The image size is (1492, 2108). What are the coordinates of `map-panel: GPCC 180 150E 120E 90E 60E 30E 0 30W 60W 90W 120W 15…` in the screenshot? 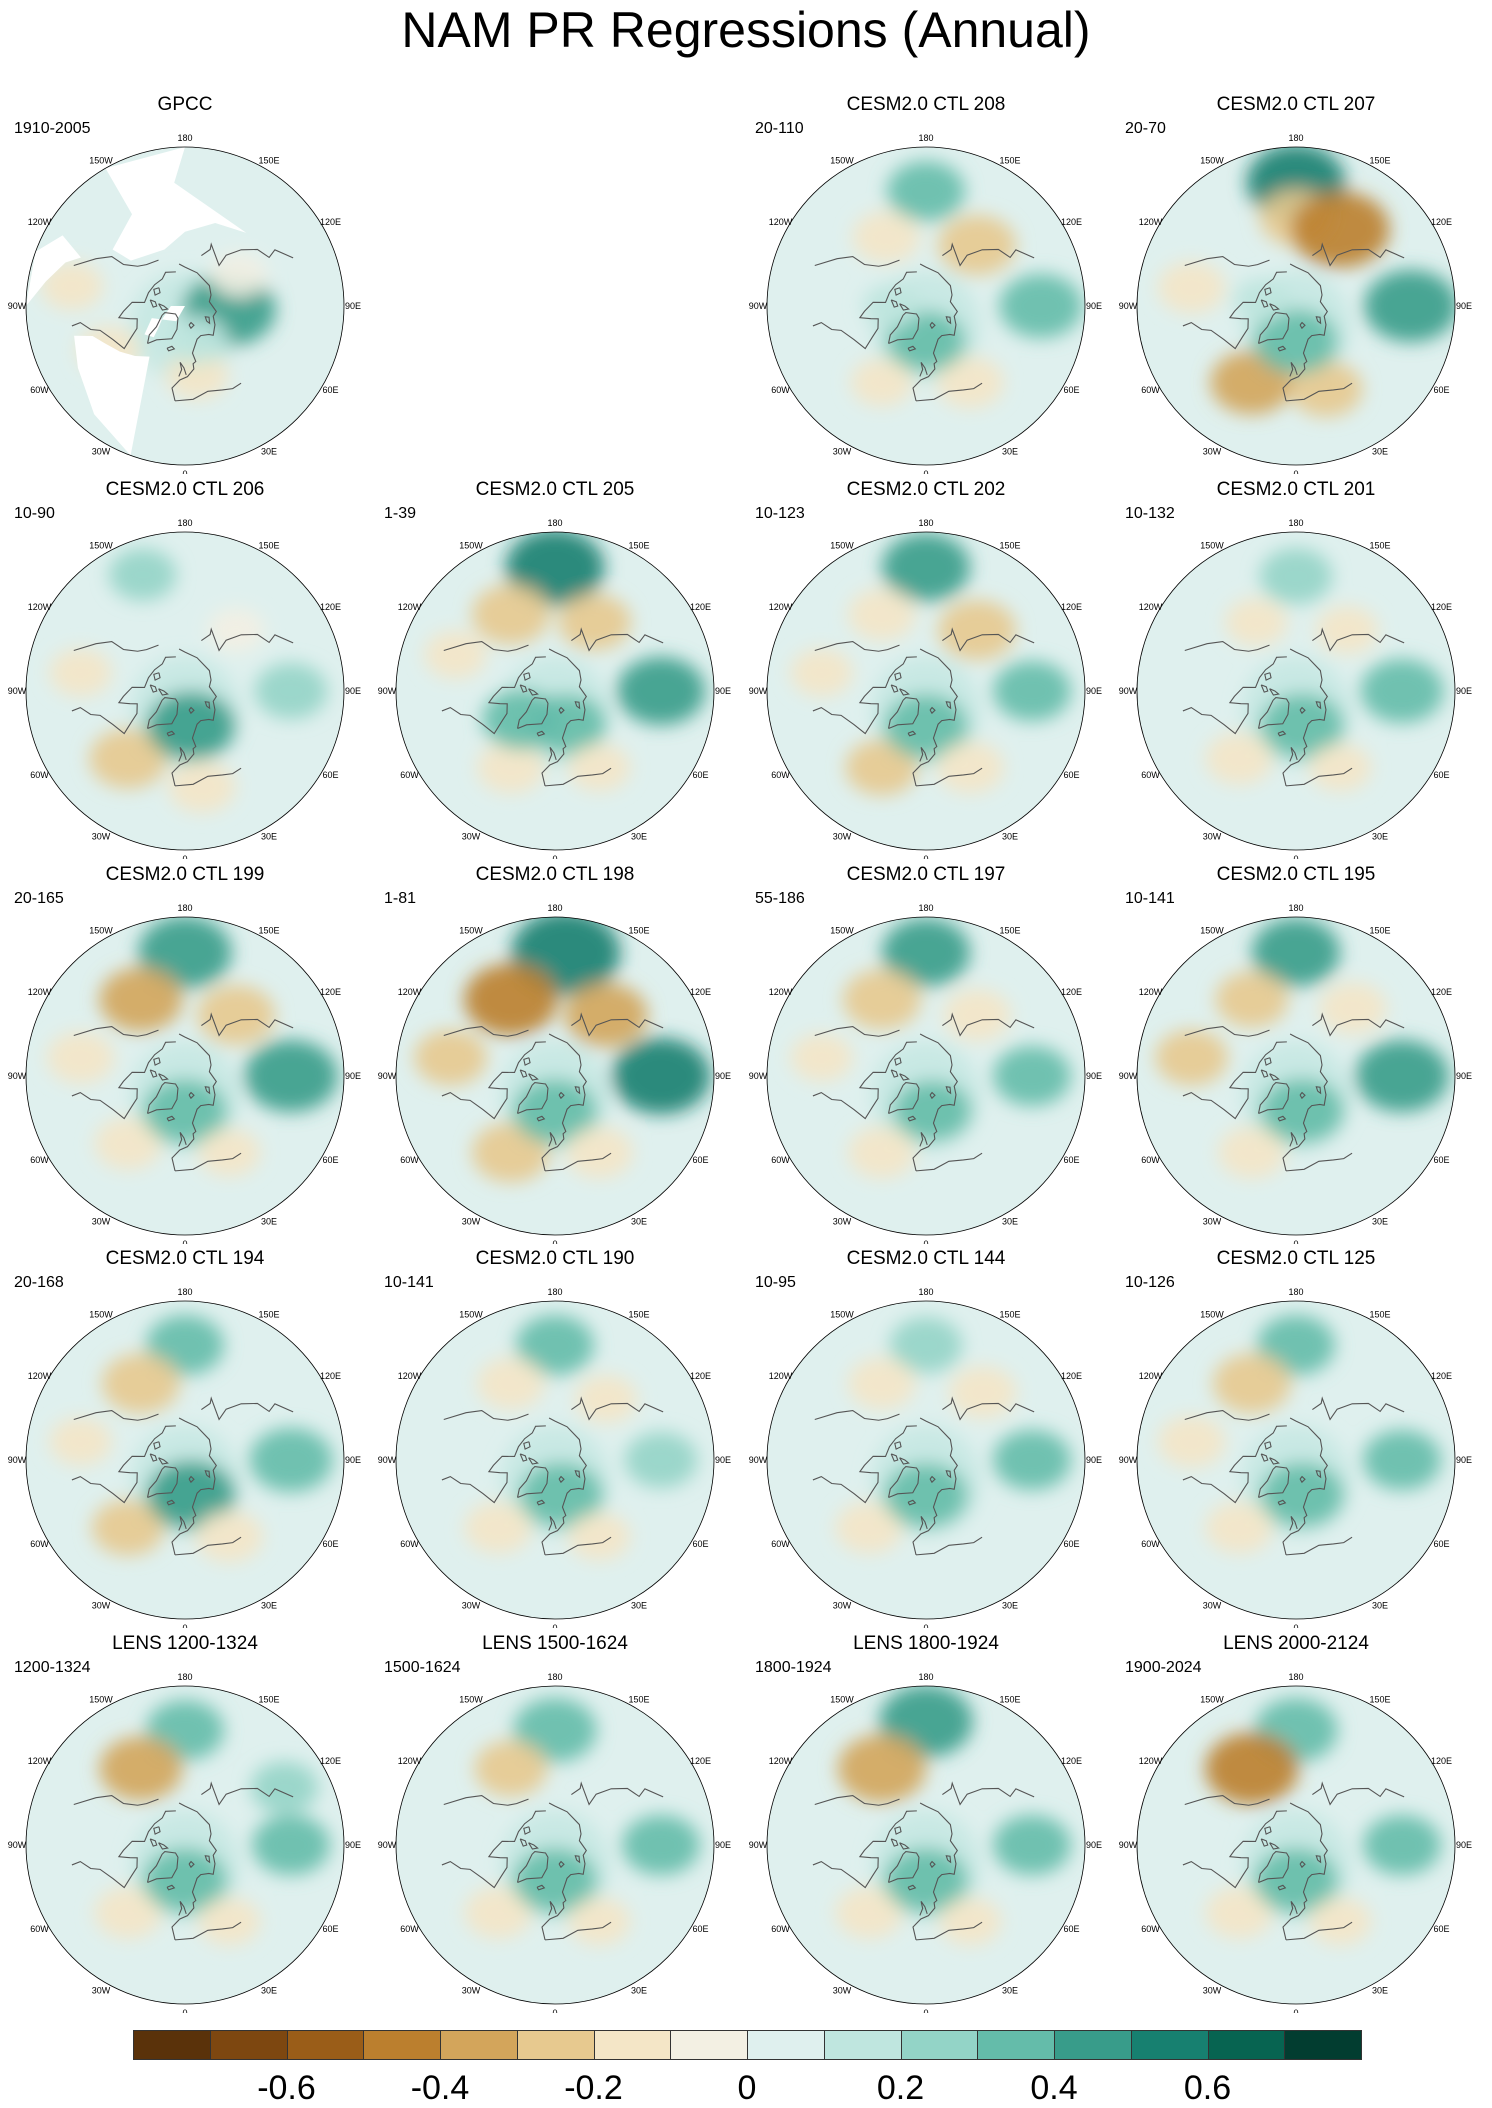 It's located at (185, 284).